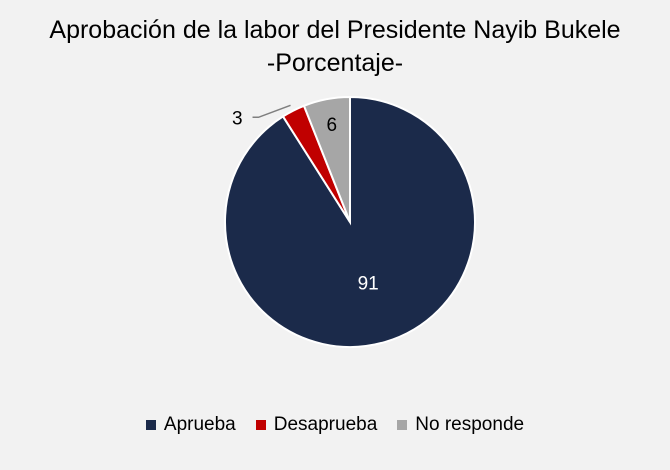 The image size is (670, 470). What do you see at coordinates (470, 424) in the screenshot?
I see `legend-label: No responde` at bounding box center [470, 424].